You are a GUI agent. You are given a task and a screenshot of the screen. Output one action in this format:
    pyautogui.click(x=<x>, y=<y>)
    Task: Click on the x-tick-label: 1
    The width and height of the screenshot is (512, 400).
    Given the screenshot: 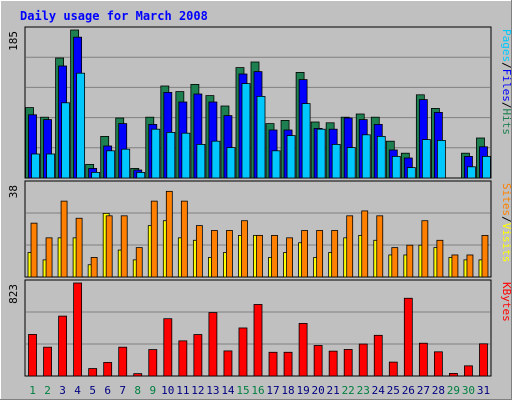 What is the action you would take?
    pyautogui.click(x=32, y=390)
    